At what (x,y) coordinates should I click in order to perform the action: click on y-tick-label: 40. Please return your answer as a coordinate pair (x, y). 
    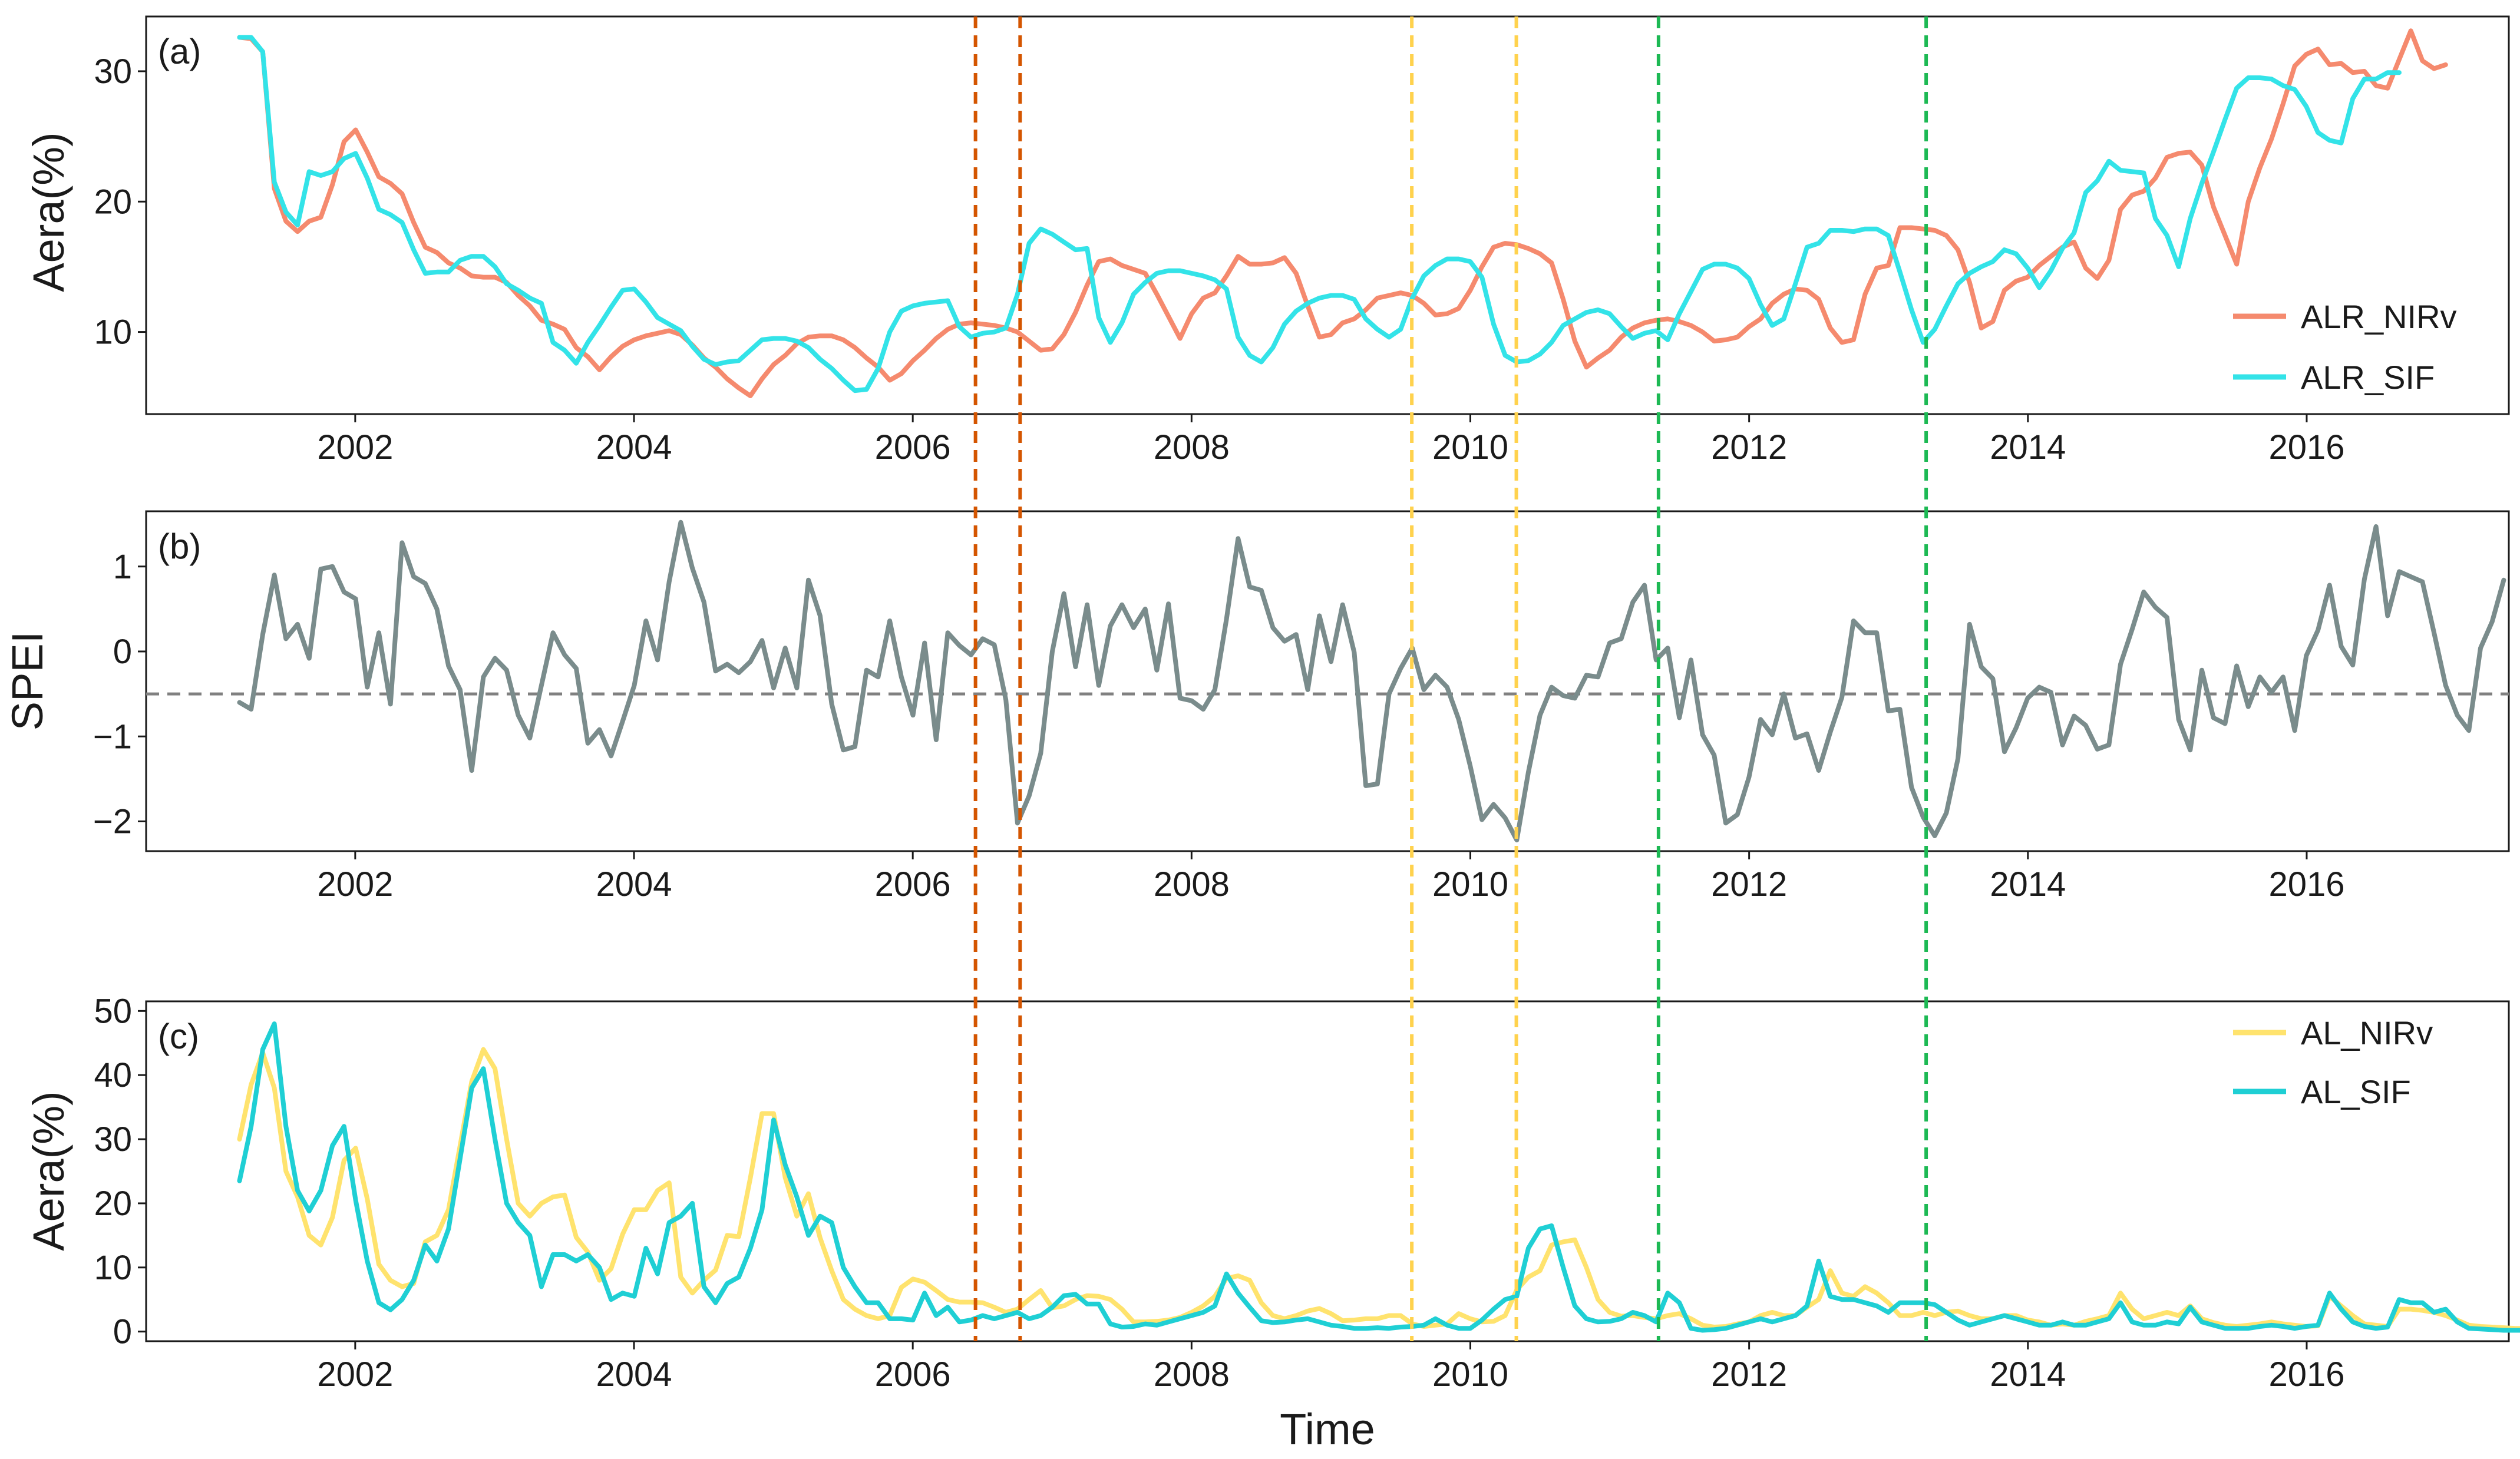
    Looking at the image, I should click on (113, 1075).